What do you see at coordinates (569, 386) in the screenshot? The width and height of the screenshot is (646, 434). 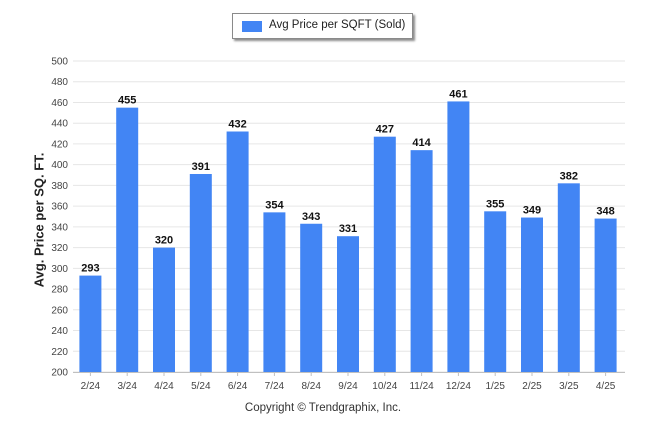 I see `x-tick-label: 3/25` at bounding box center [569, 386].